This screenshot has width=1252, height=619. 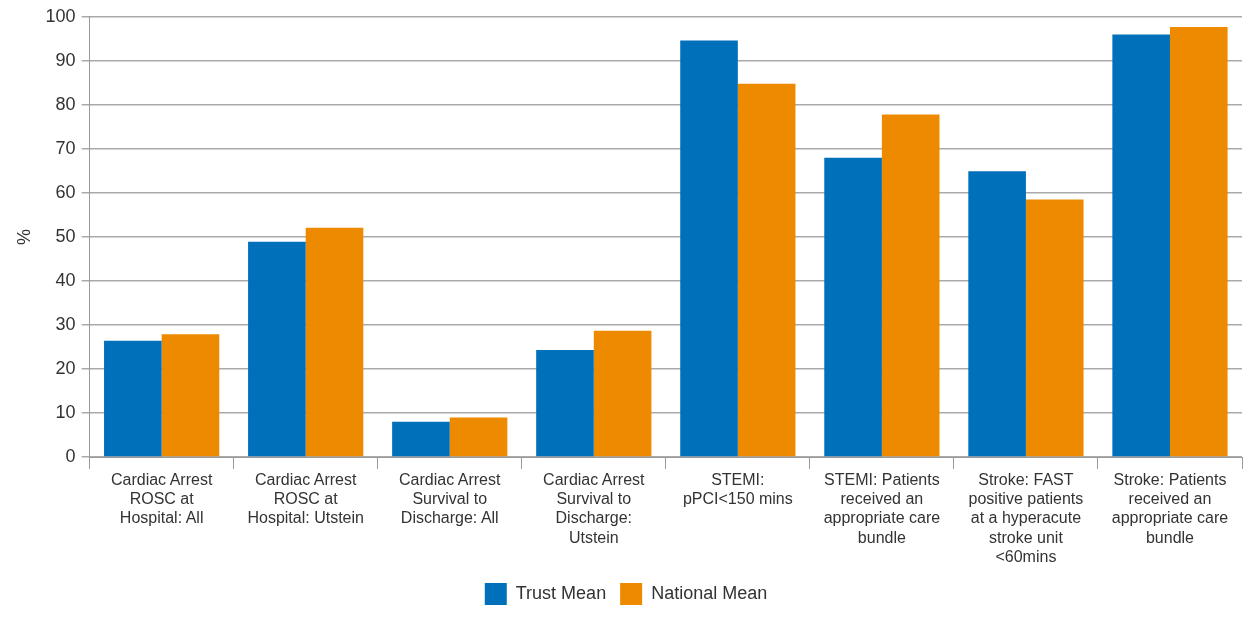 I want to click on y-tick-label: 70, so click(x=65, y=147).